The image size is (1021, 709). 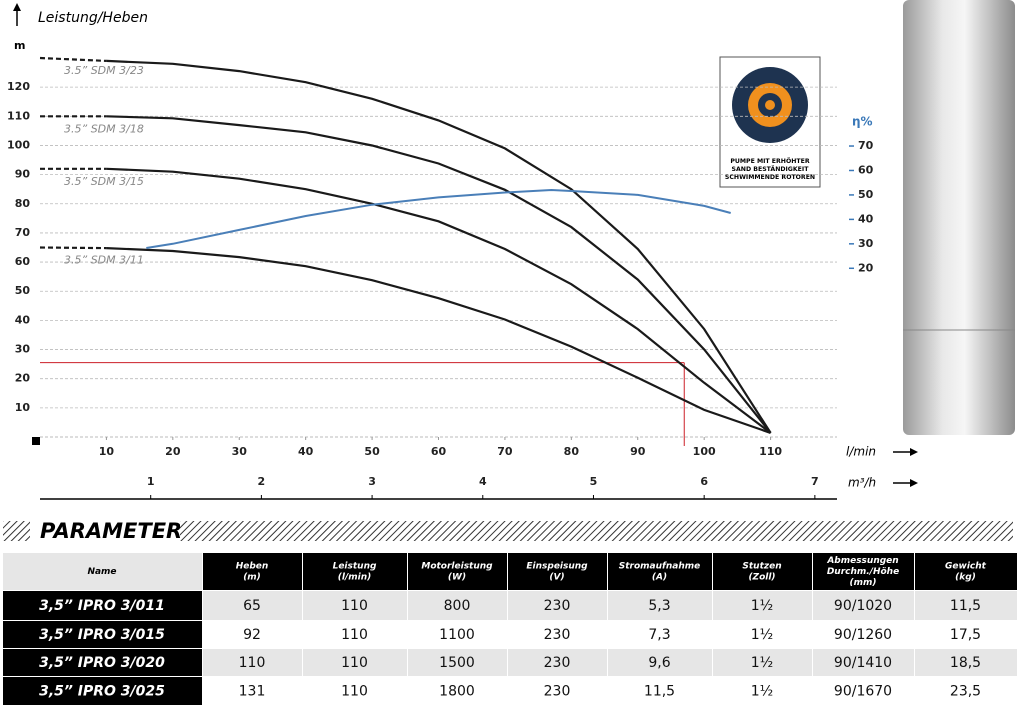 I want to click on cell-text: 131, so click(x=252, y=692).